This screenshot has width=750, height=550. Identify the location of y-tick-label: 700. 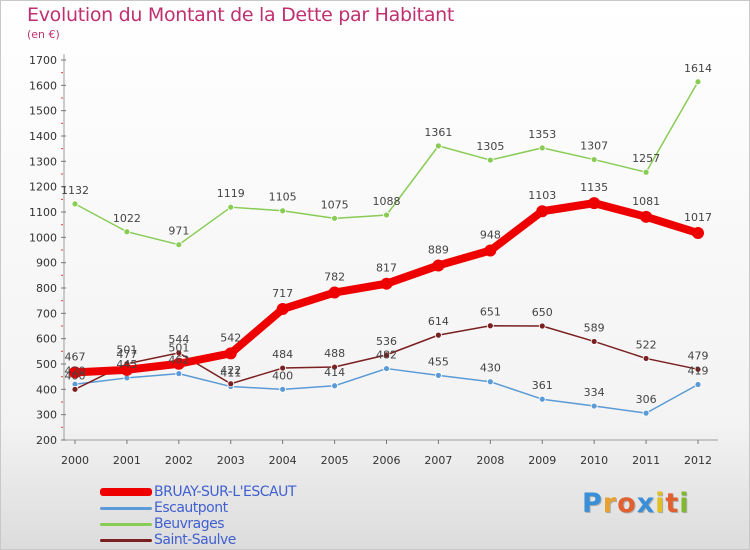
(46, 313).